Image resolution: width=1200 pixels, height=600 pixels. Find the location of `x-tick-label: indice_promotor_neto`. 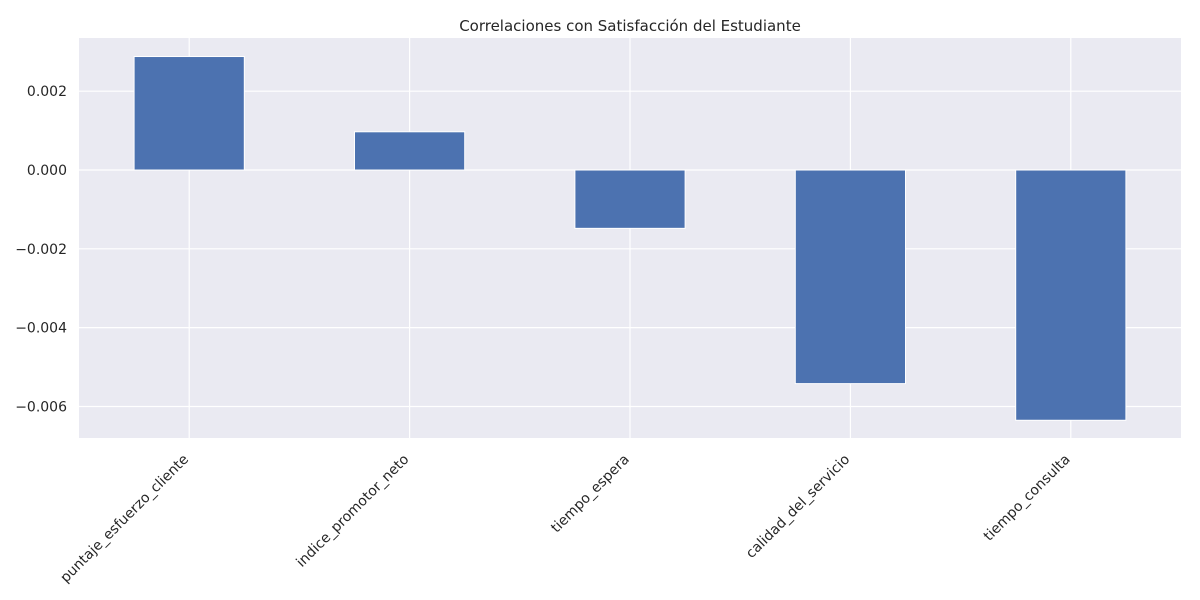

x-tick-label: indice_promotor_neto is located at coordinates (352, 511).